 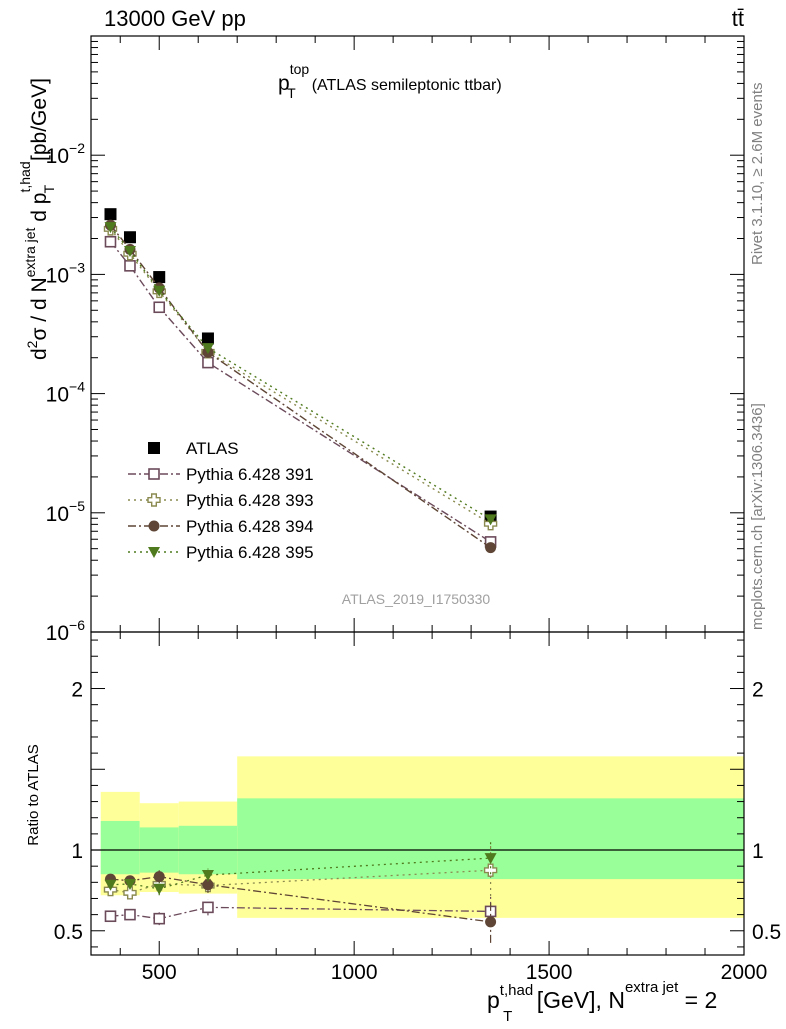 I want to click on ratio-ytick-label-left: 0.5, so click(x=68, y=932).